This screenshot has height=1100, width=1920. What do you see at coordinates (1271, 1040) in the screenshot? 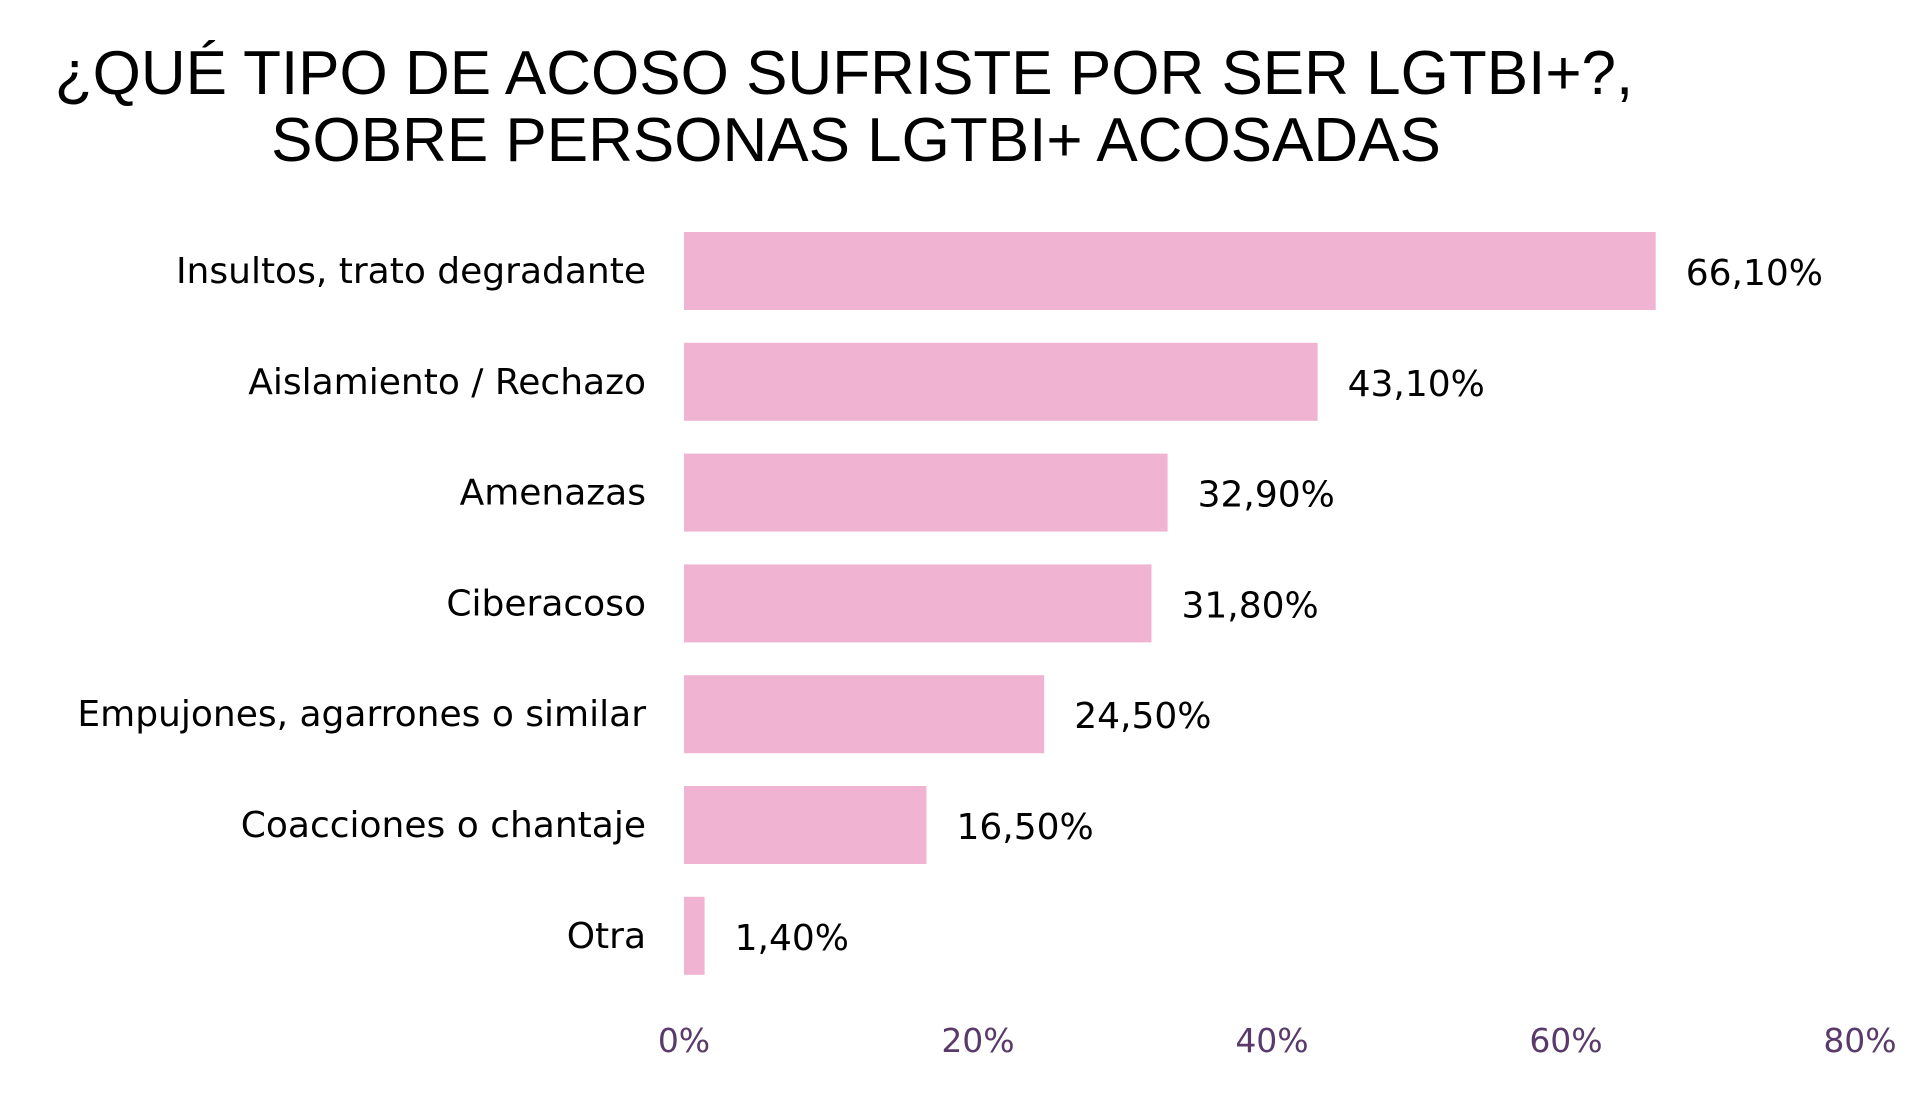
I see `x-tick-label: 40%` at bounding box center [1271, 1040].